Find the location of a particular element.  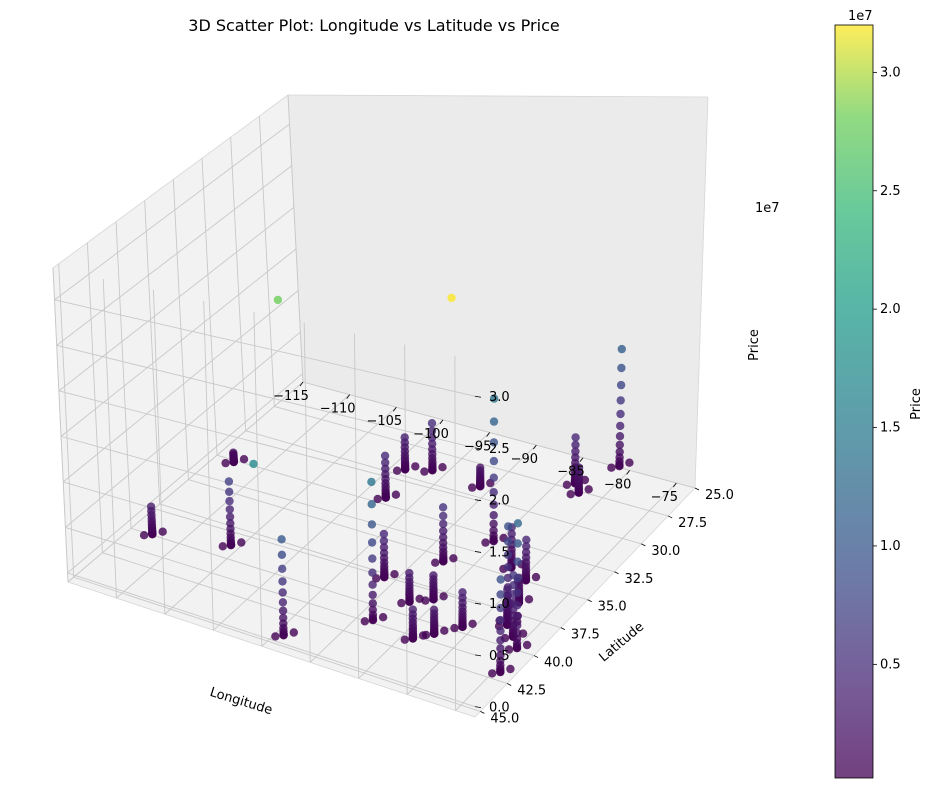

colorbar-tick-label: 3.0 is located at coordinates (890, 72).